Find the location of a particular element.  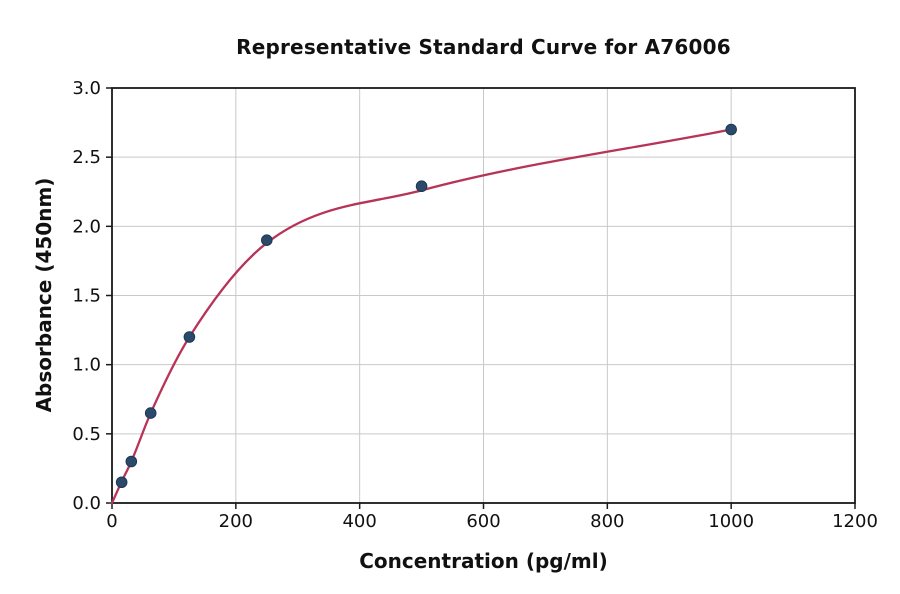

y-tick-label: 2.0 is located at coordinates (86, 226).